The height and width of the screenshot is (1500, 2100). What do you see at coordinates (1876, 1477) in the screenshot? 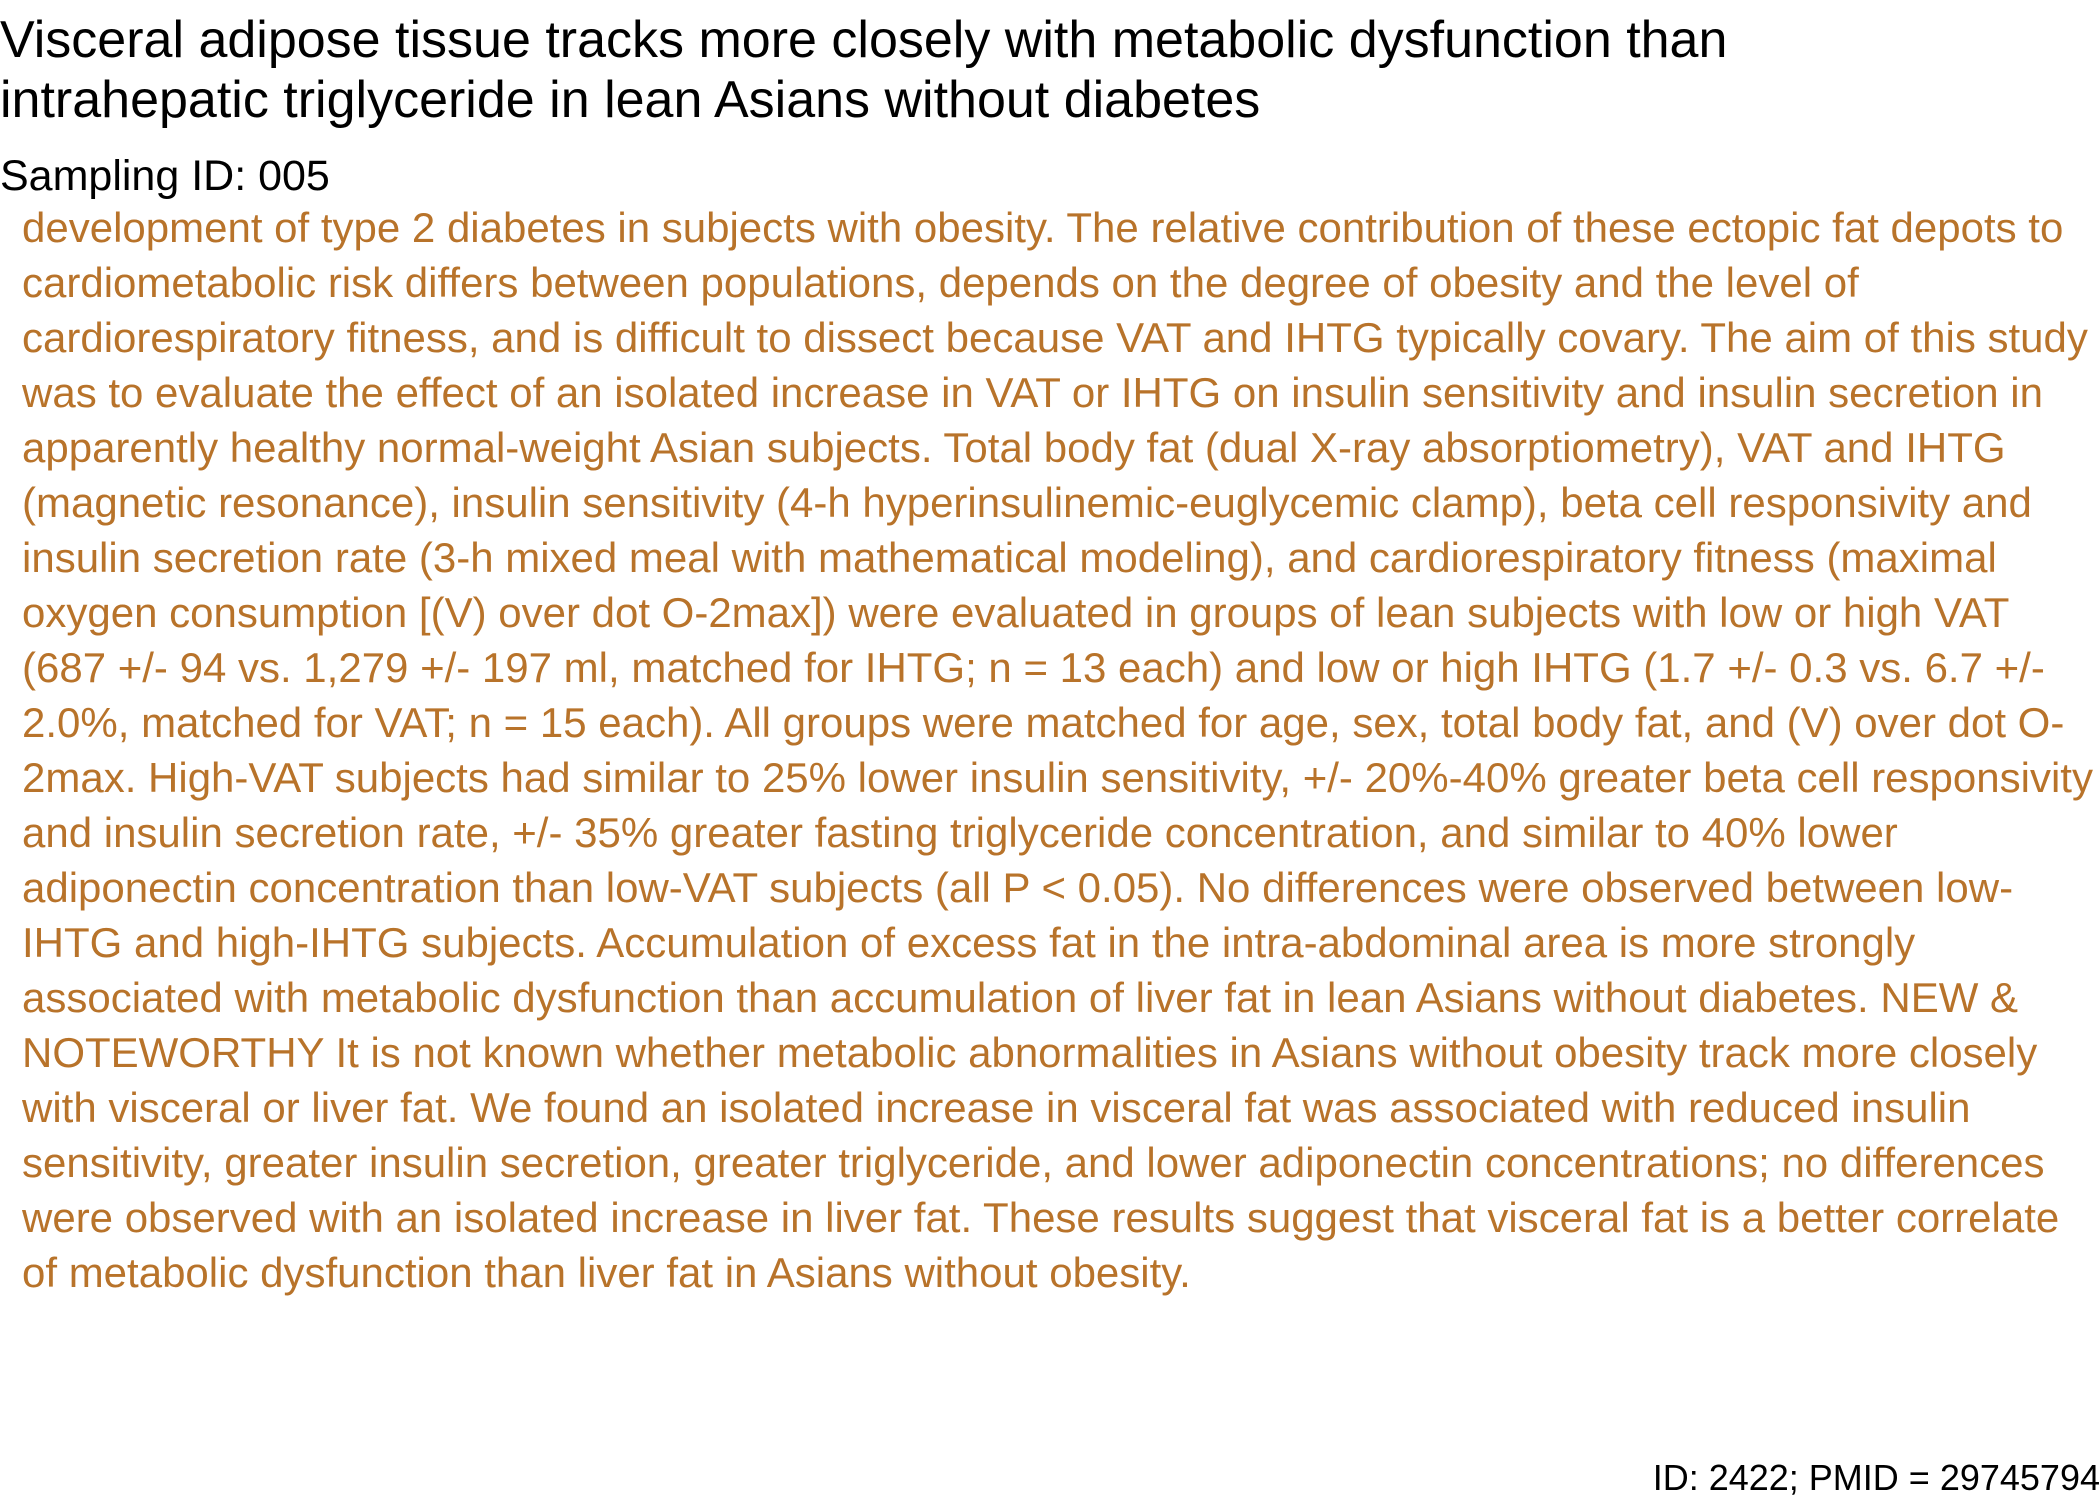
I see `record-id-footer: ID: 2422; PMID = 29745794` at bounding box center [1876, 1477].